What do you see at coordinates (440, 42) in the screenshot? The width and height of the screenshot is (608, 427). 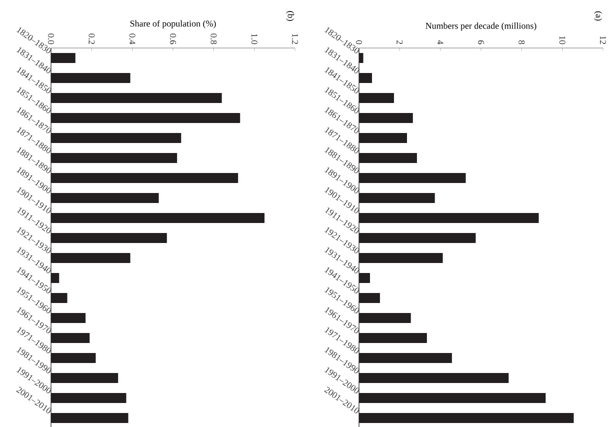 I see `x-tick-label: 4` at bounding box center [440, 42].